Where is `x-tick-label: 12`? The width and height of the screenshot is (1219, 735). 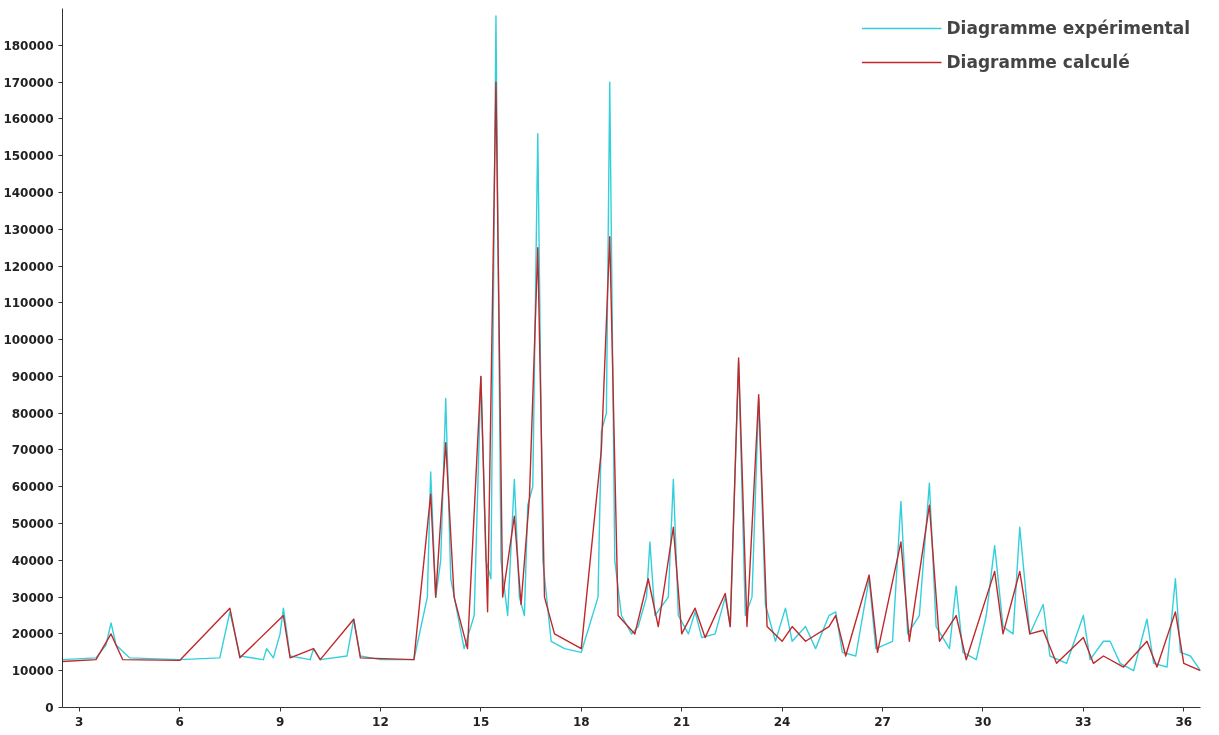
x-tick-label: 12 is located at coordinates (380, 721).